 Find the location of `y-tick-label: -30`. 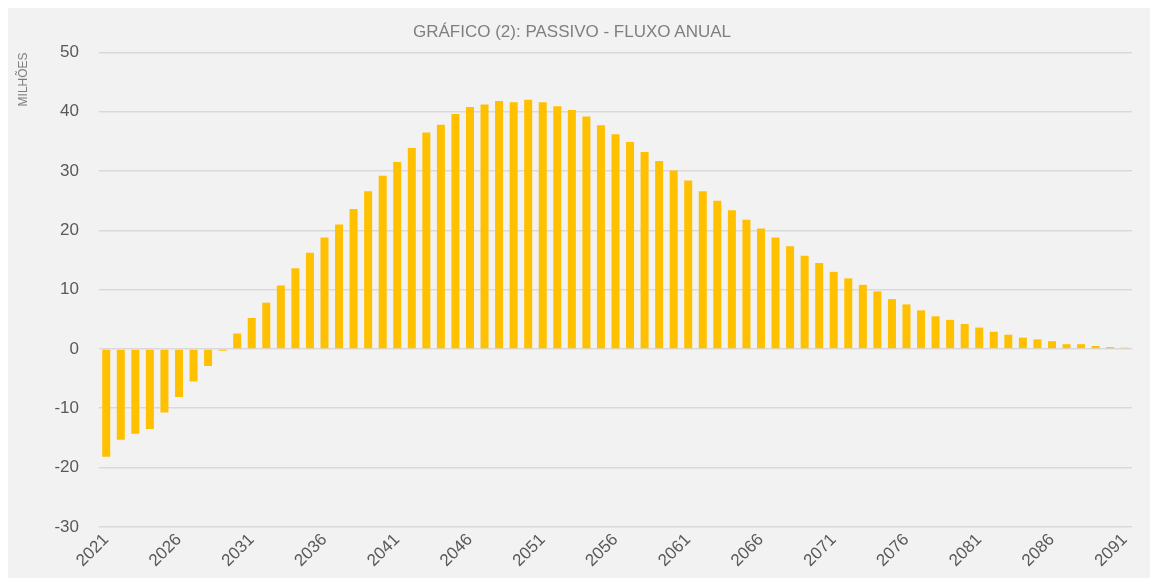

y-tick-label: -30 is located at coordinates (66, 526).